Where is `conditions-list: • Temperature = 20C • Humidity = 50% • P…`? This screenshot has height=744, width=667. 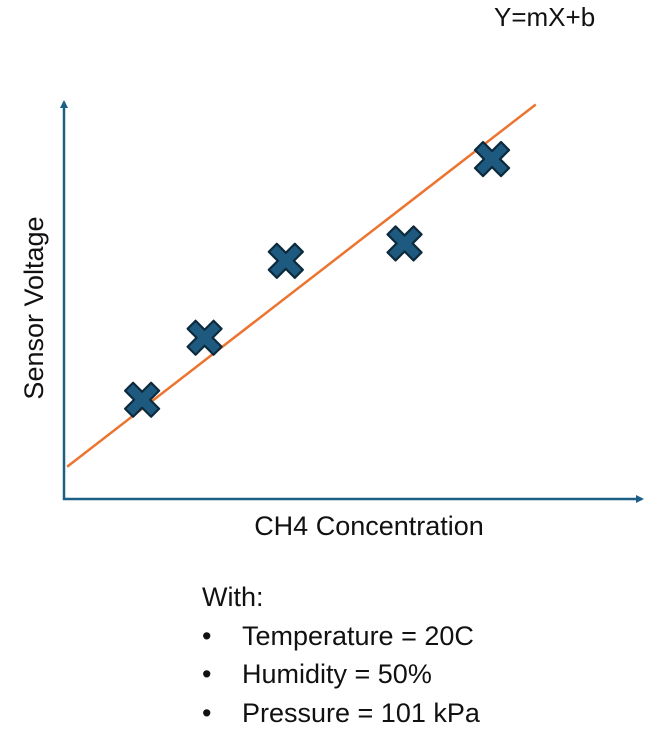
conditions-list: • Temperature = 20C • Humidity = 50% • P… is located at coordinates (341, 675).